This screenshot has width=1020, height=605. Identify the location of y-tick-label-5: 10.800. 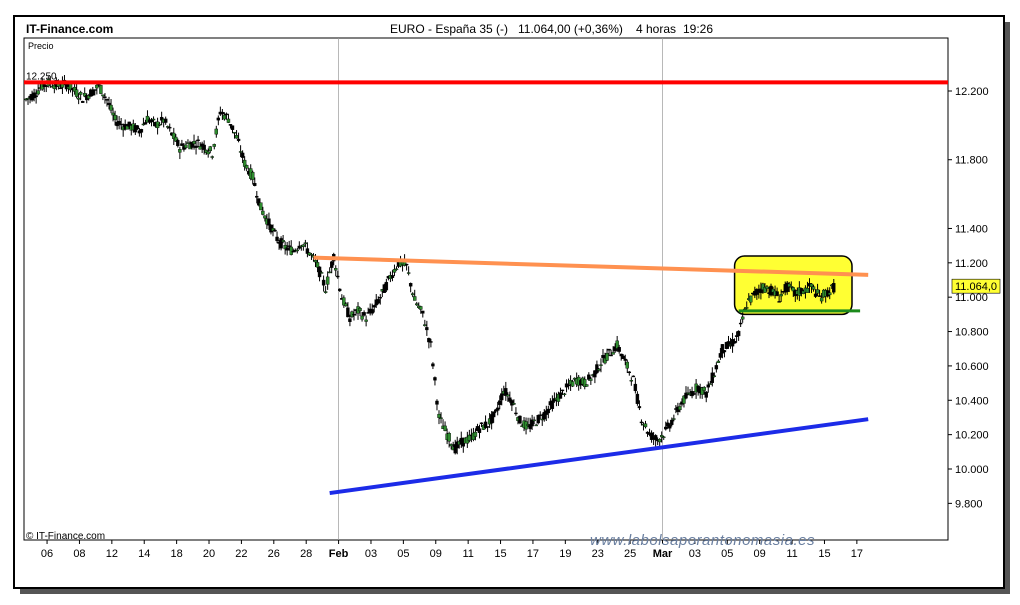
(972, 333).